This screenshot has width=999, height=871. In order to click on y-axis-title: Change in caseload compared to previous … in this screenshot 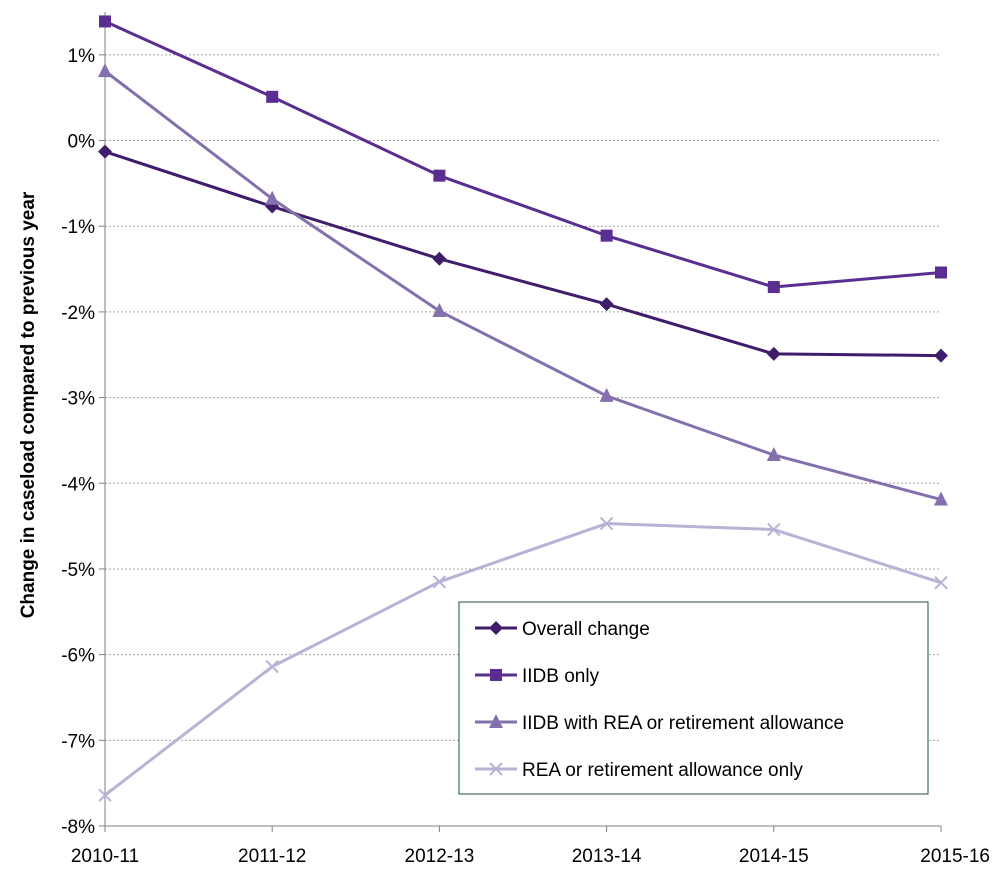, I will do `click(28, 404)`.